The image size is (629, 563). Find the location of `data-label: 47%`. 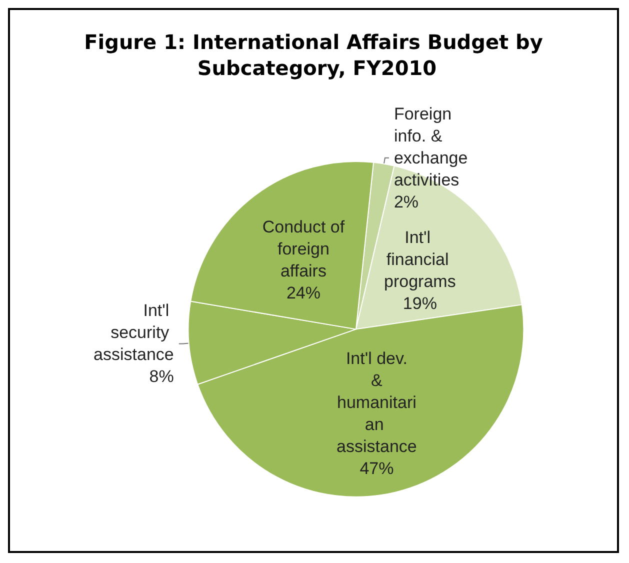

data-label: 47% is located at coordinates (377, 468).